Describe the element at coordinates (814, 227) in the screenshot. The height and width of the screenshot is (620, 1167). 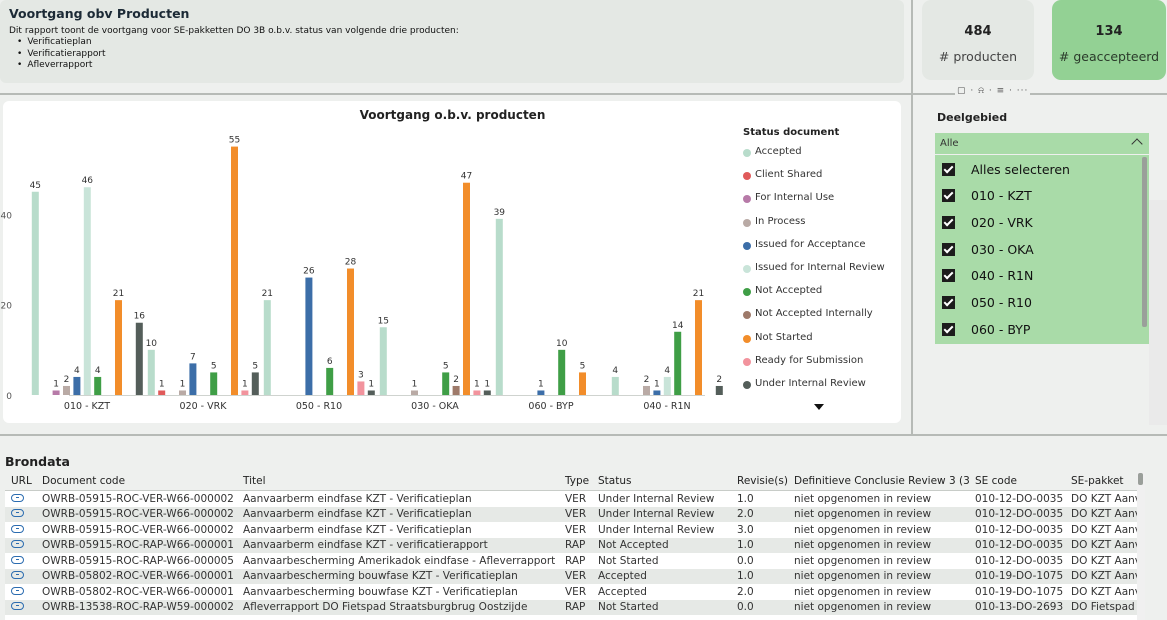
I see `legend-item: In Process` at that location.